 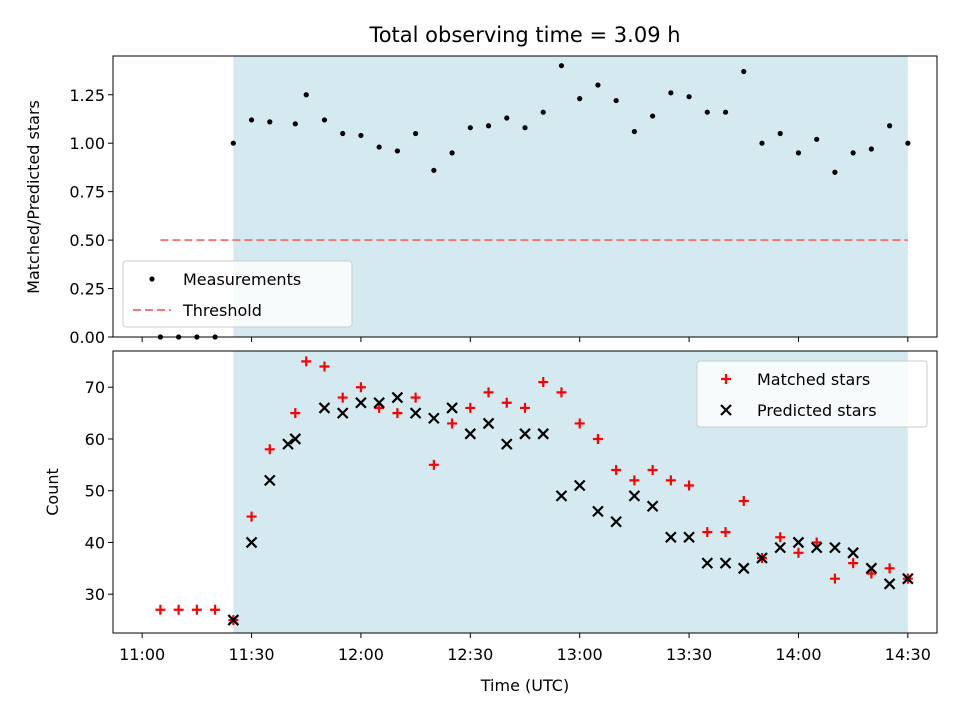 What do you see at coordinates (87, 240) in the screenshot?
I see `y-tick-label: 0.50` at bounding box center [87, 240].